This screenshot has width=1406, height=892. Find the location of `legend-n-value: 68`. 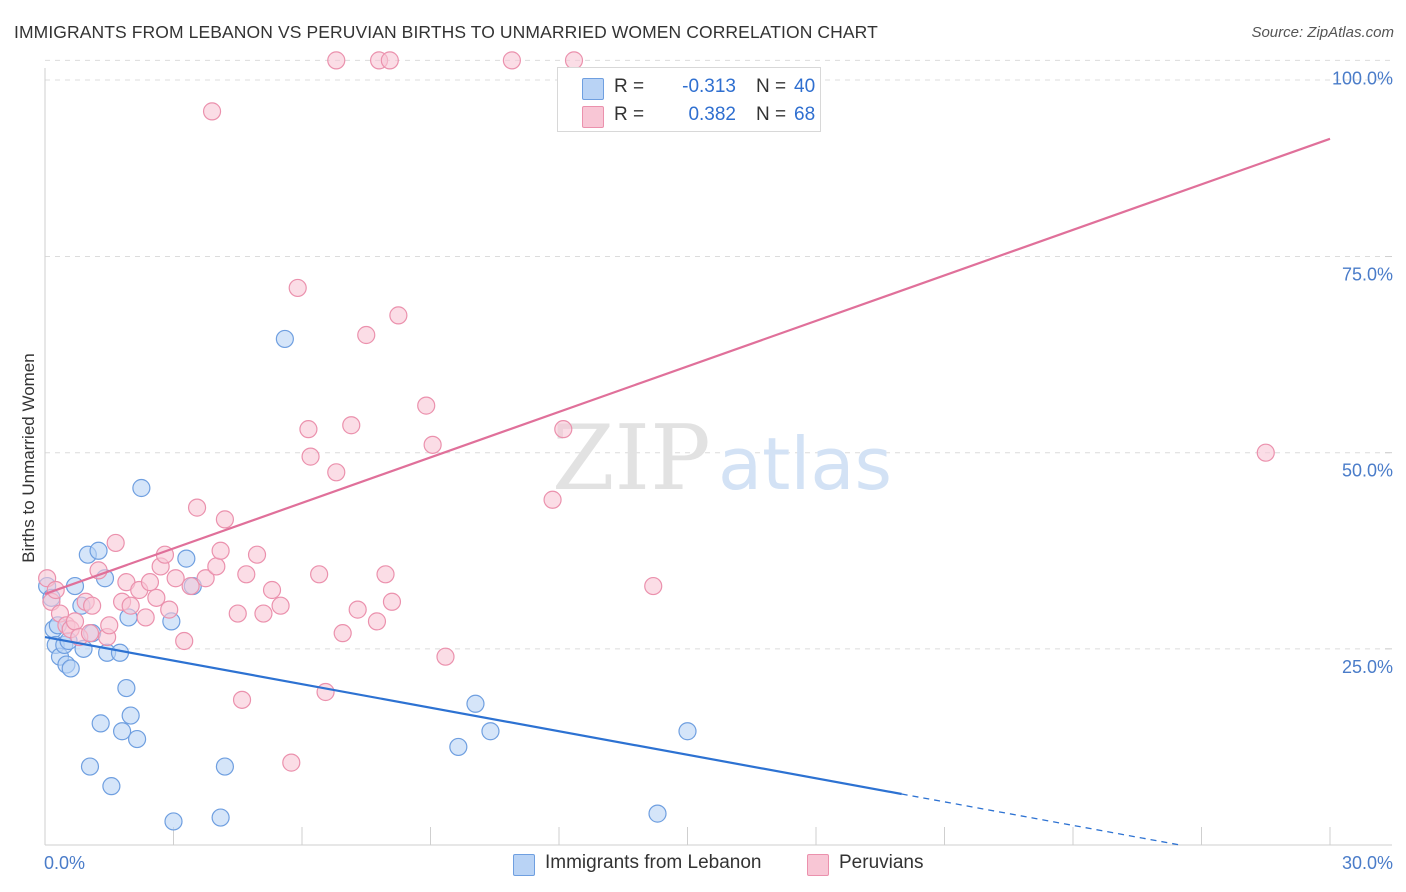

legend-n-value: 68 is located at coordinates (805, 114).